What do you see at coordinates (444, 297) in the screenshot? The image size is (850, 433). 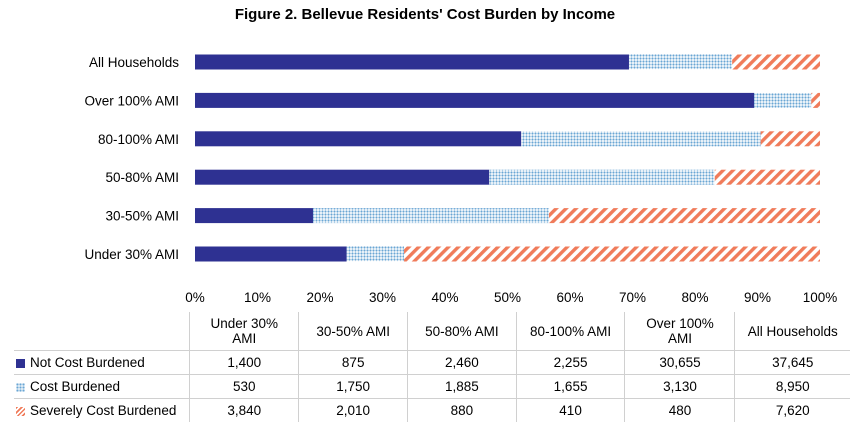 I see `x-tick-label: 40%` at bounding box center [444, 297].